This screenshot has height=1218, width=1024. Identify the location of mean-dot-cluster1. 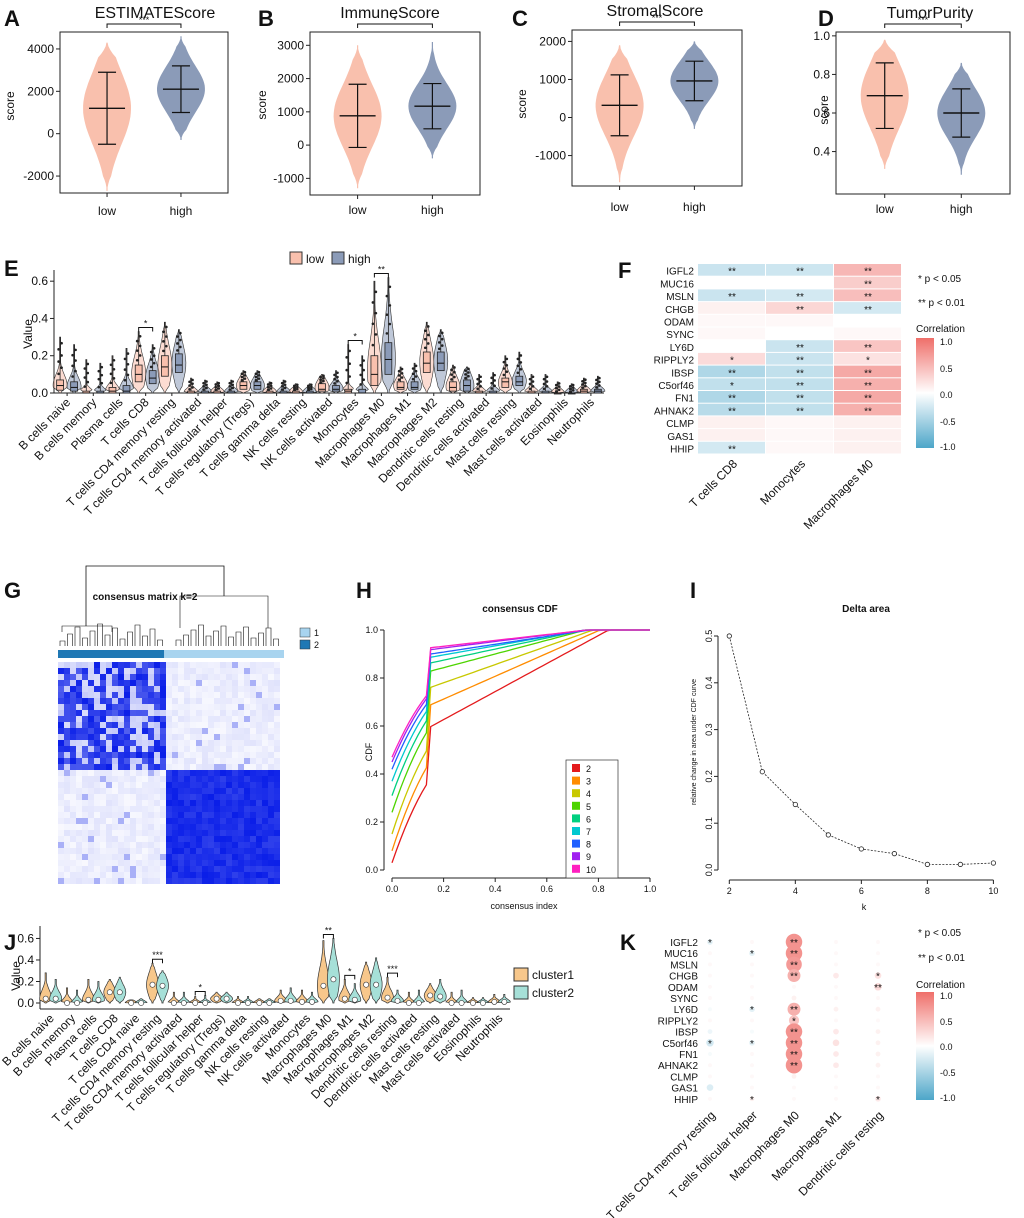
(473, 1003).